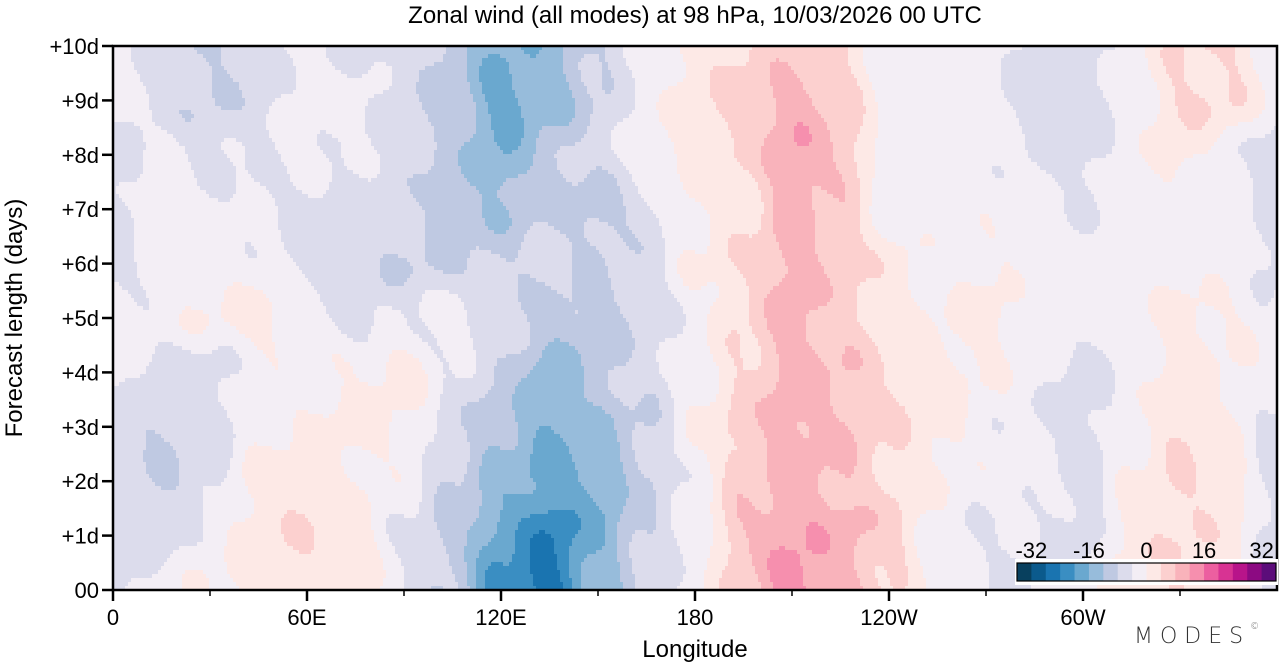 Image resolution: width=1280 pixels, height=664 pixels. Describe the element at coordinates (1125, 572) in the screenshot. I see `colorbar-swatch` at that location.